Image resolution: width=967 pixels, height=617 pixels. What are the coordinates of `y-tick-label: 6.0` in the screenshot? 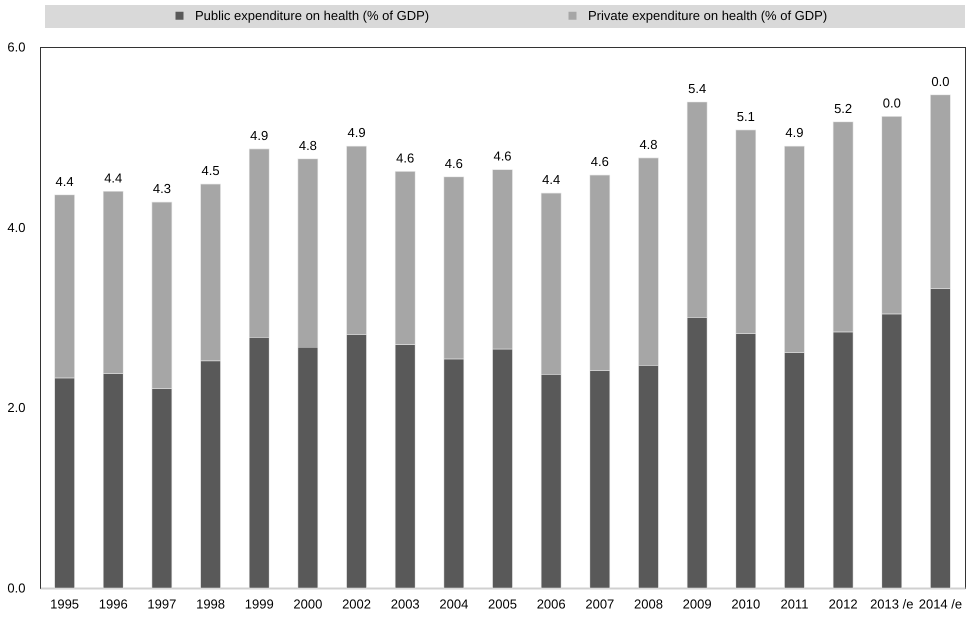 It's located at (16, 47).